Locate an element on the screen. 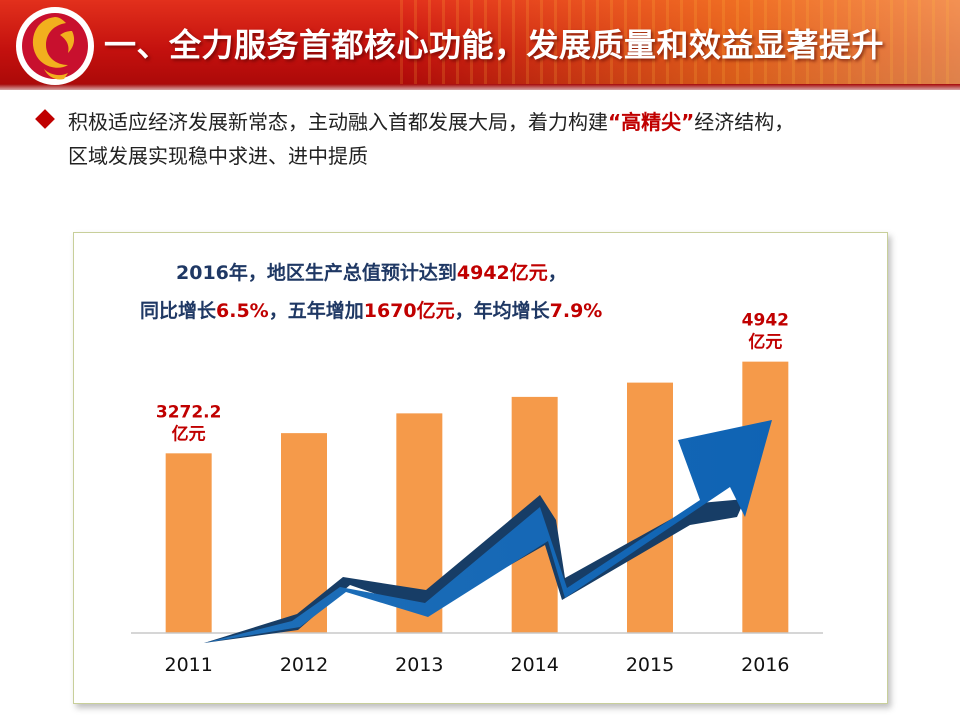  page-title: 一、全力服务首都核心功能，发展质量和效益显著提升 is located at coordinates (494, 45).